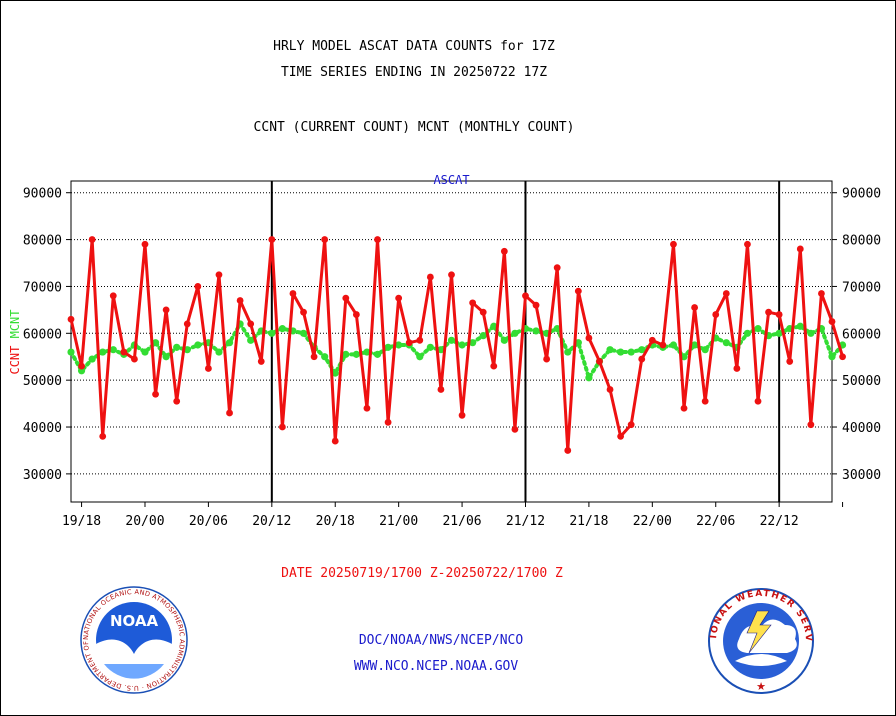 The height and width of the screenshot is (716, 896). Describe the element at coordinates (398, 521) in the screenshot. I see `x-tick-label-5: 21/00` at that location.